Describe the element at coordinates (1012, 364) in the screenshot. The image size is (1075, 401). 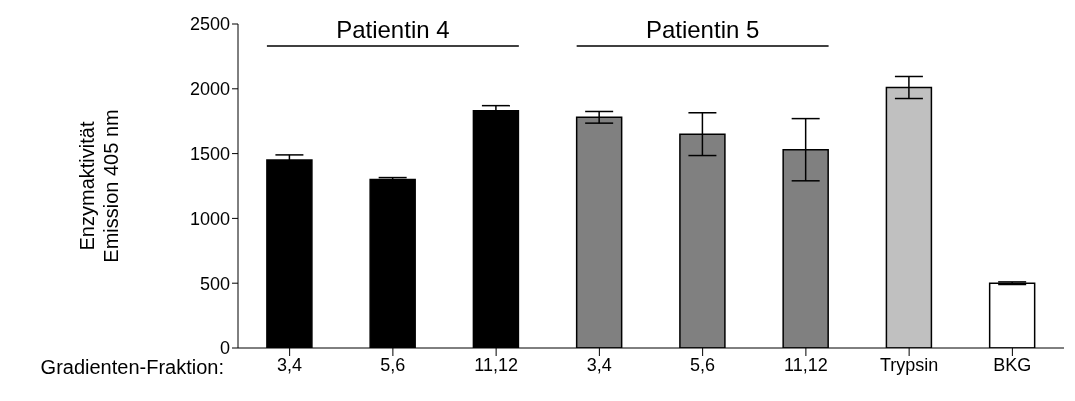
I see `x-tick-label: BKG` at that location.